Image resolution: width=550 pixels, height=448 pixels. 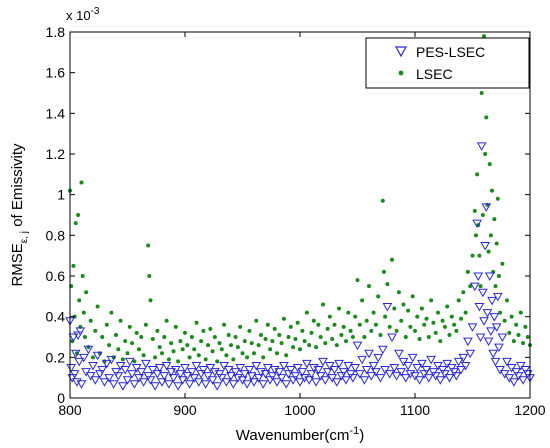 What do you see at coordinates (299, 410) in the screenshot?
I see `x-tick-label: 1000` at bounding box center [299, 410].